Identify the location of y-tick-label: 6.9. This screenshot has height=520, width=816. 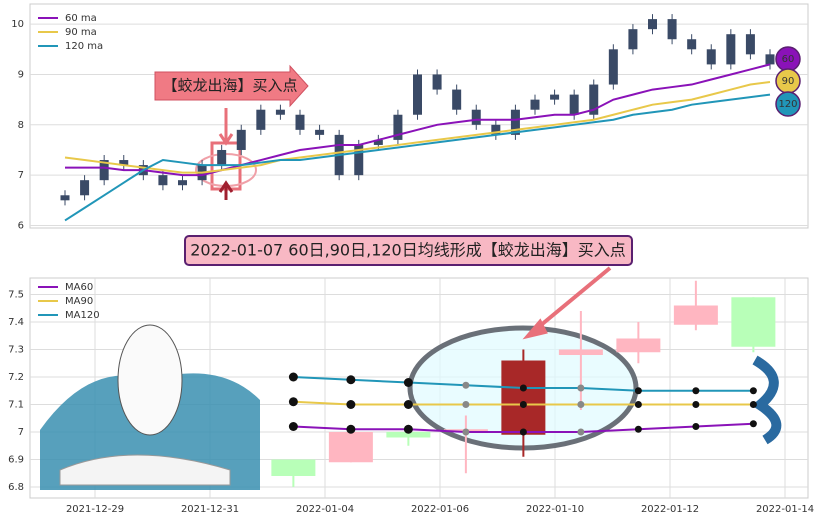
(16, 460).